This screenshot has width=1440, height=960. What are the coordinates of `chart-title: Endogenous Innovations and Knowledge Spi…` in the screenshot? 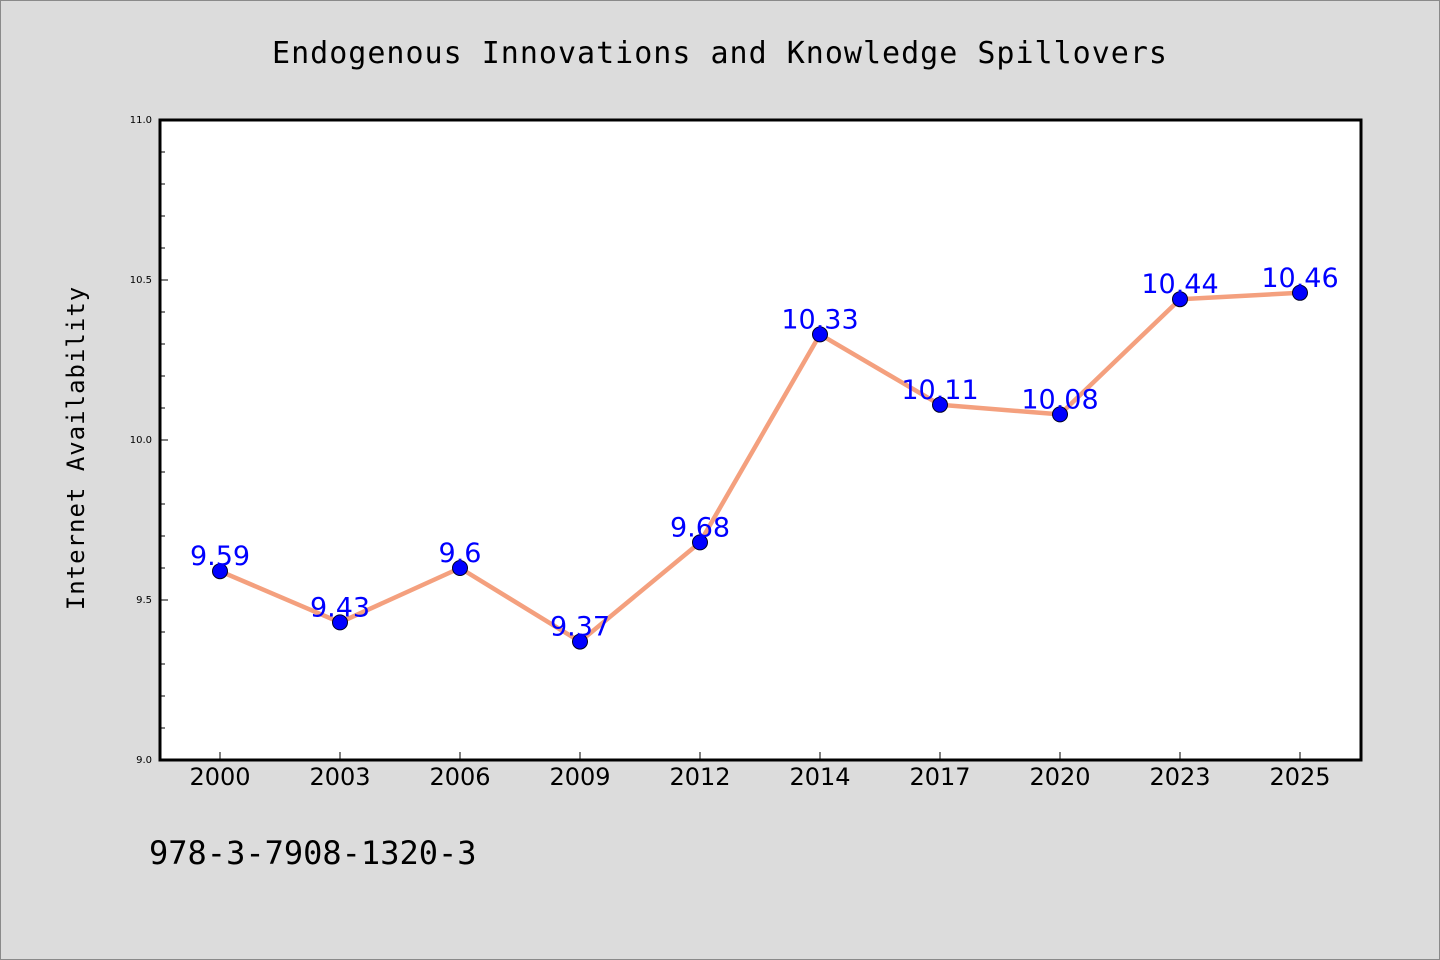 It's located at (720, 53).